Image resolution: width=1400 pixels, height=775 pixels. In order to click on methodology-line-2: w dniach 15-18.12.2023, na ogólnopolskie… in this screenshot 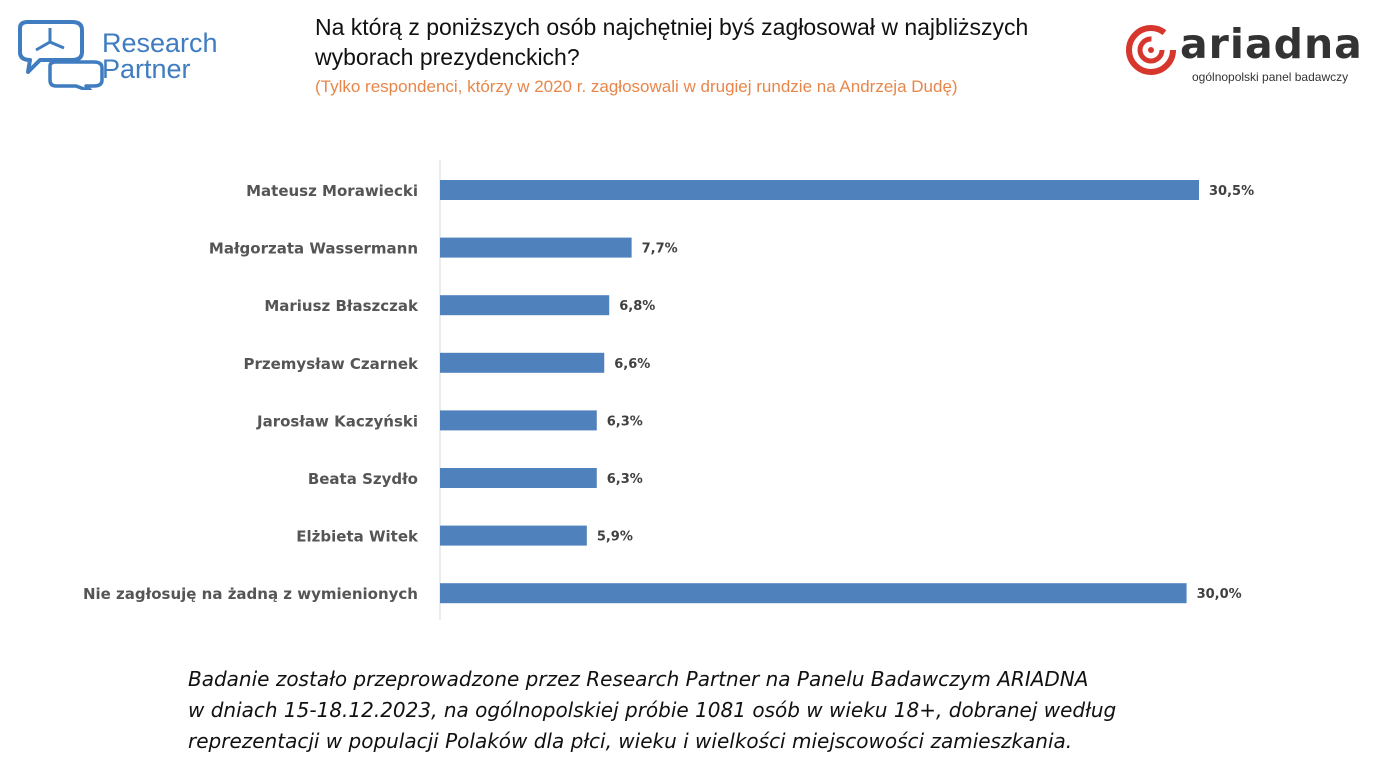, I will do `click(652, 710)`.